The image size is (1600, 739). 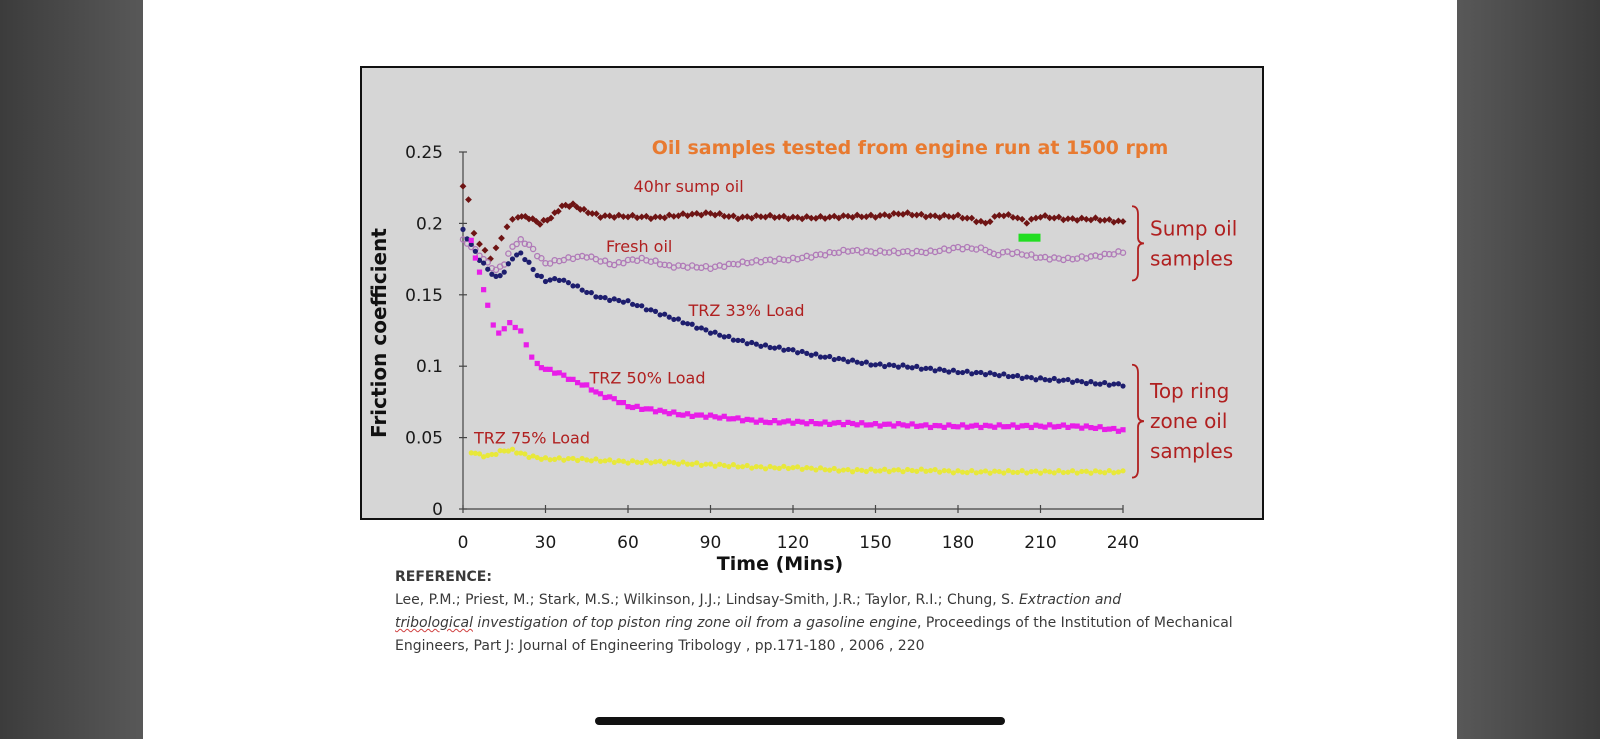 I want to click on x-tick-label: 120, so click(x=793, y=543).